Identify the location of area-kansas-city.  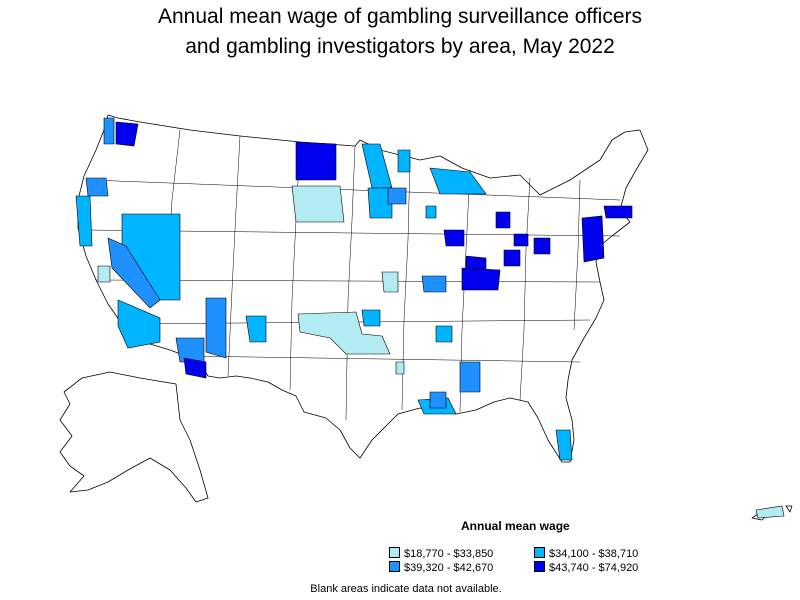
(434, 284).